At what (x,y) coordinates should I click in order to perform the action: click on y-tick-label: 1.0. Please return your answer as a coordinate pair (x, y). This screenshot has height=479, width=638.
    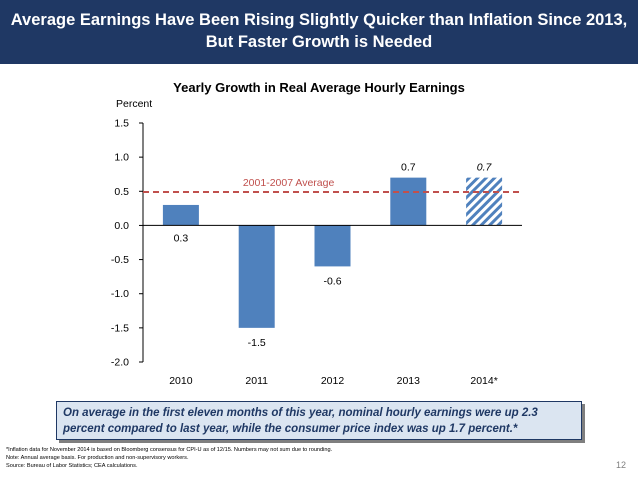
    Looking at the image, I should click on (121, 158).